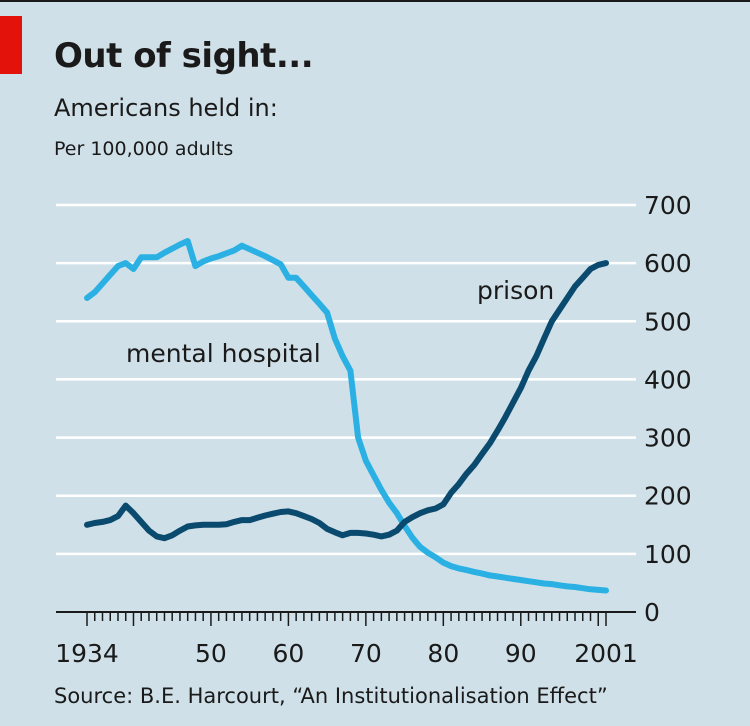  I want to click on x-tick-label-60: 60, so click(288, 653).